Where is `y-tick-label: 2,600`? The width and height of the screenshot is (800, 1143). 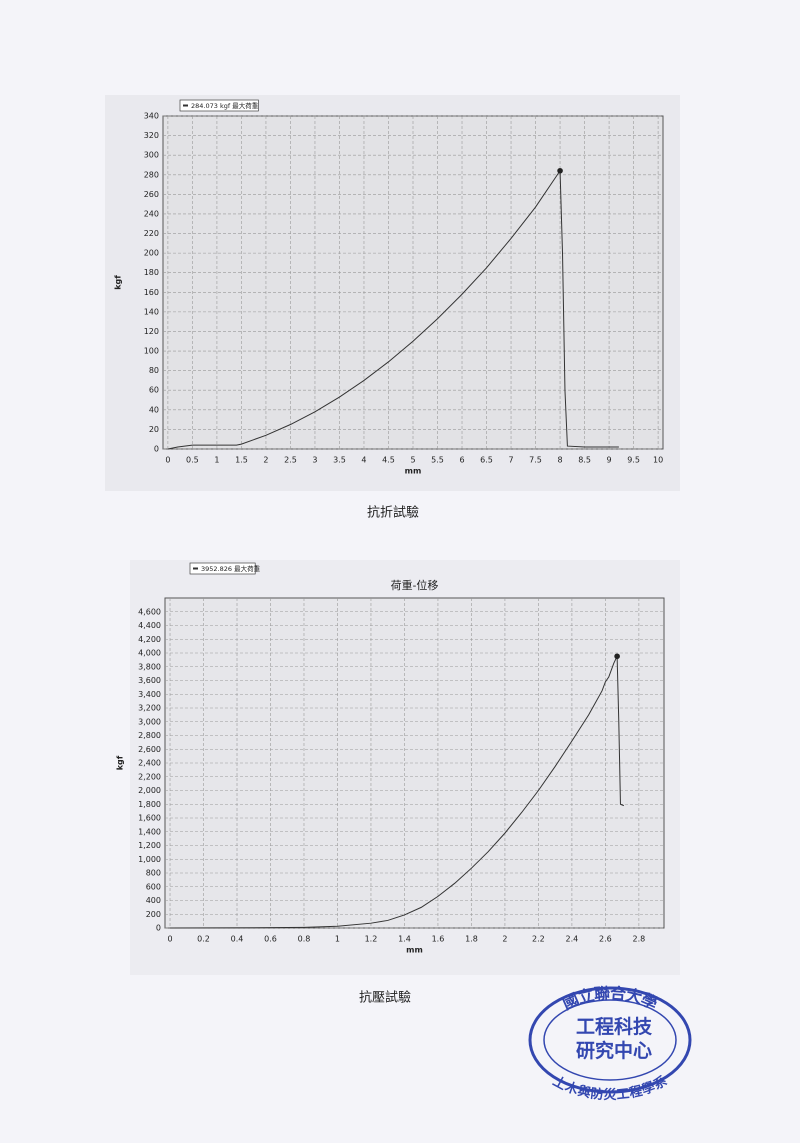
y-tick-label: 2,600 is located at coordinates (149, 749).